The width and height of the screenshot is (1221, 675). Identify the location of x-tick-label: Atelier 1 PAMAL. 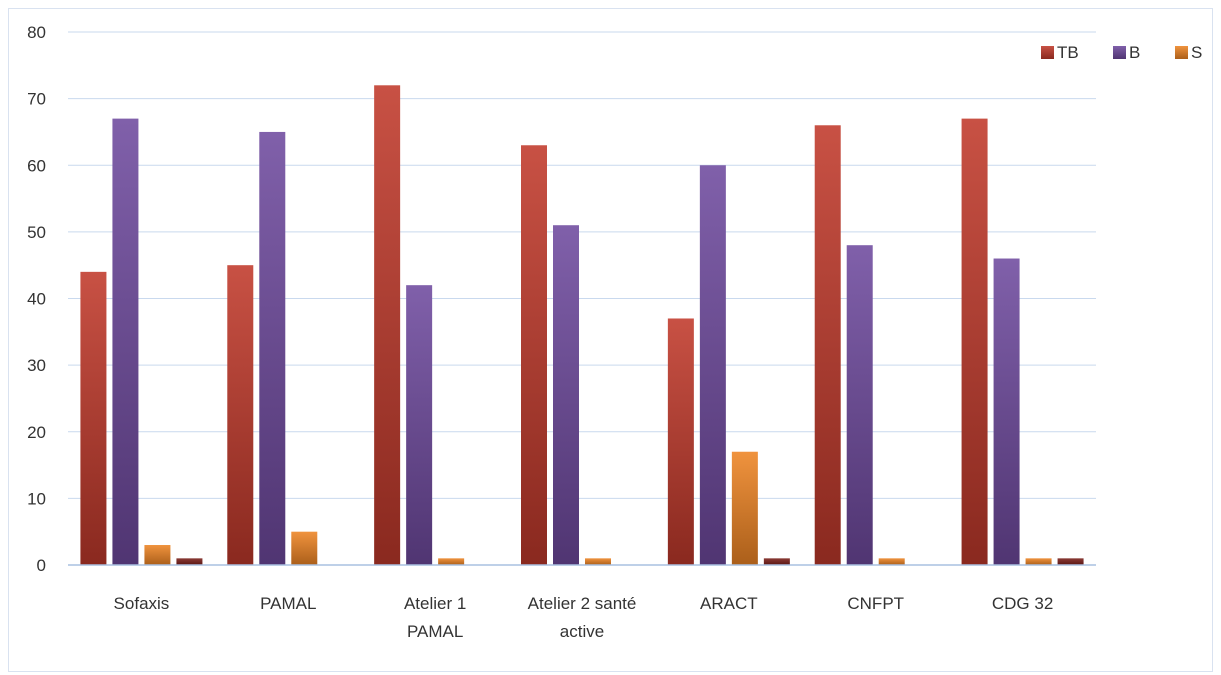
(435, 617).